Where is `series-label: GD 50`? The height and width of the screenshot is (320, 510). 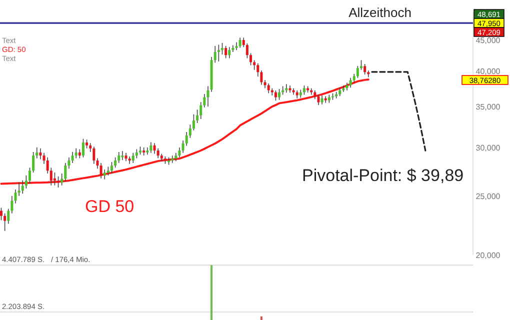
series-label: GD 50 is located at coordinates (109, 206).